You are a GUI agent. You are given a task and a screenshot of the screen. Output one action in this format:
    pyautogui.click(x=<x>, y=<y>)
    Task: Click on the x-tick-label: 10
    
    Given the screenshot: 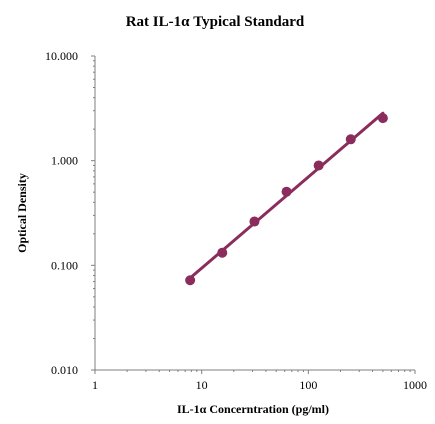 What is the action you would take?
    pyautogui.click(x=202, y=385)
    